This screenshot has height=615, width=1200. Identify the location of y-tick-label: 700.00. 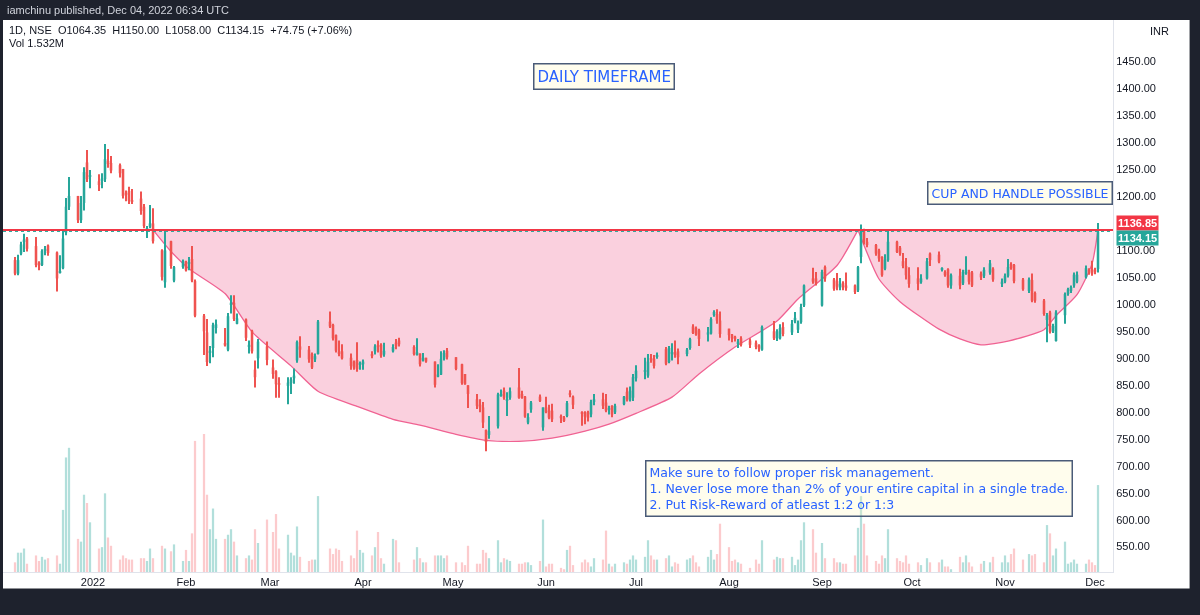
(1133, 465).